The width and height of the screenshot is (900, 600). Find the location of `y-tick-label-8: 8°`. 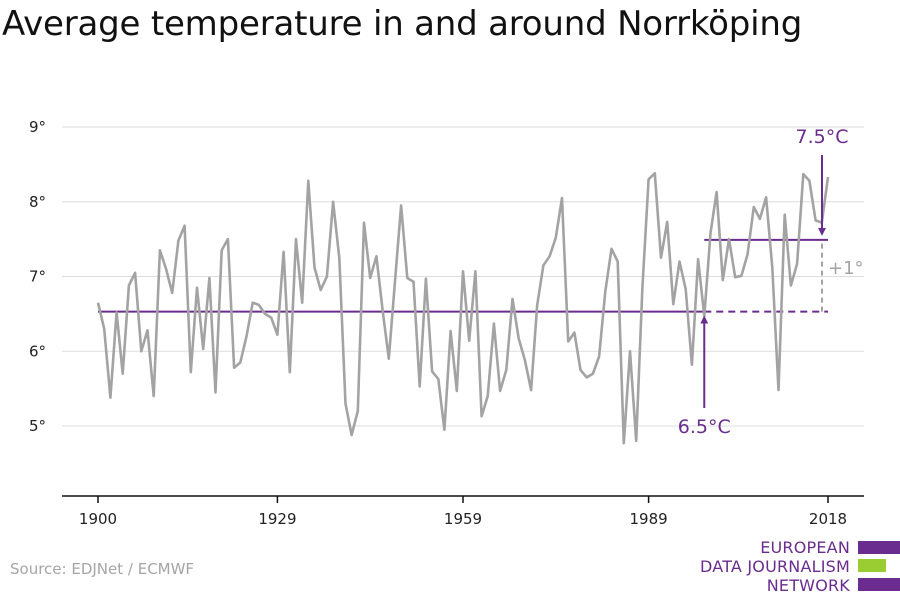

y-tick-label-8: 8° is located at coordinates (37, 202).